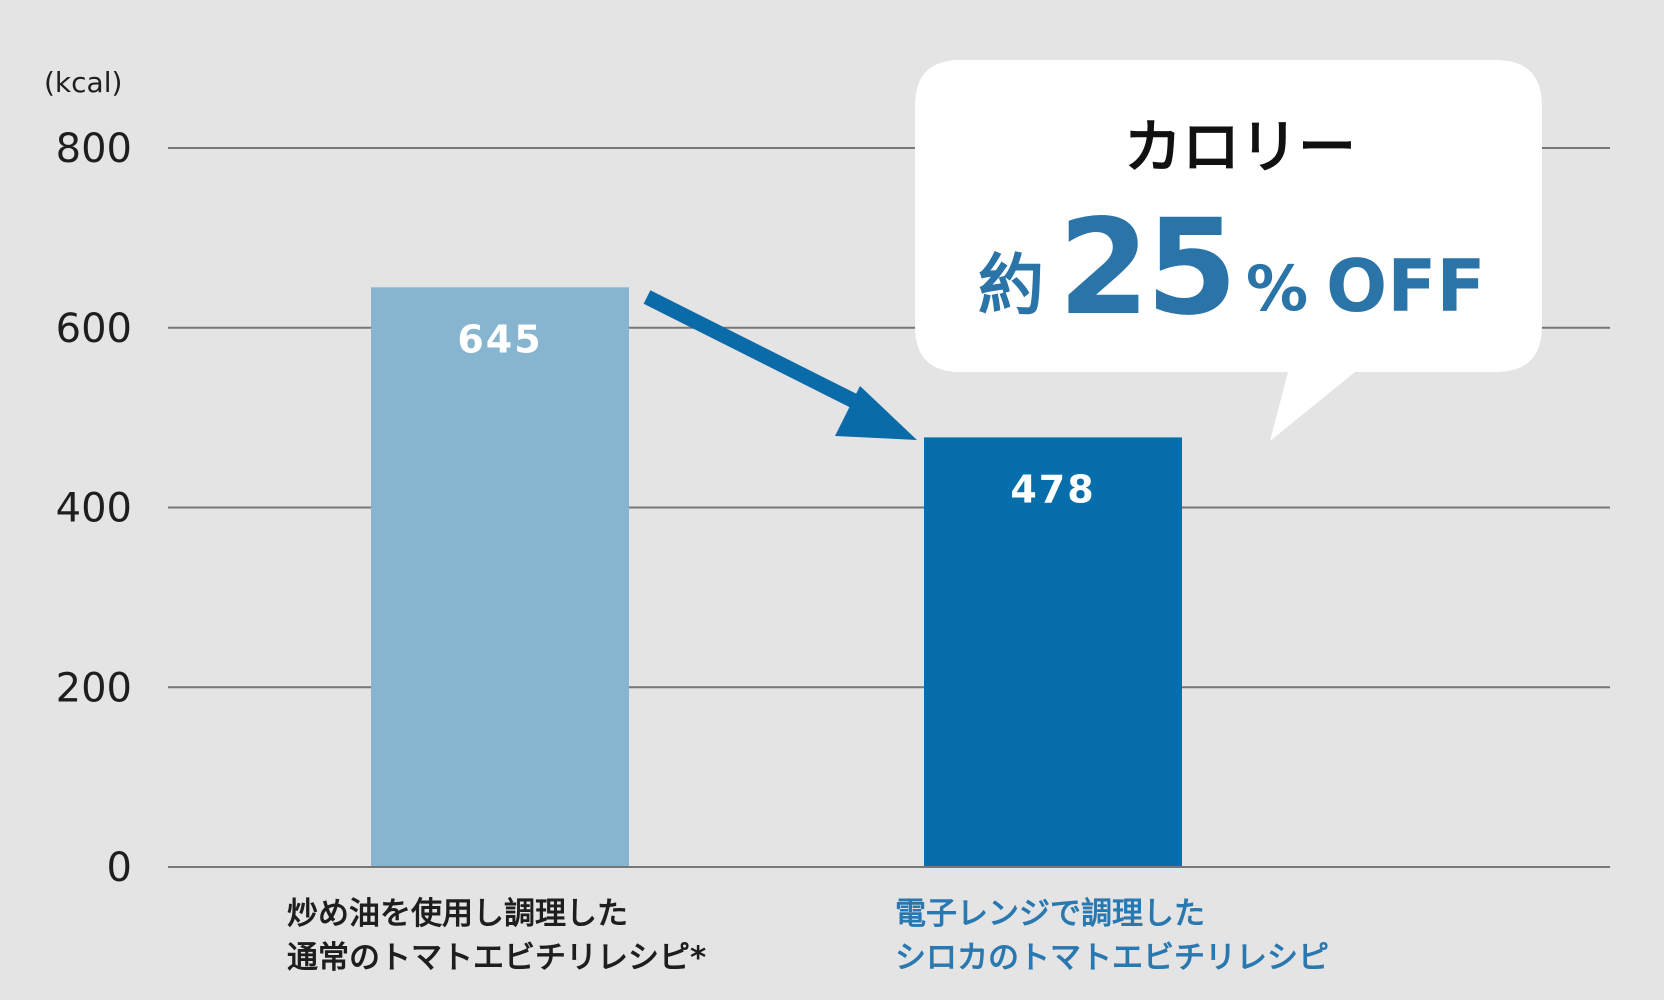  I want to click on callout-percent-sign: %, so click(1277, 288).